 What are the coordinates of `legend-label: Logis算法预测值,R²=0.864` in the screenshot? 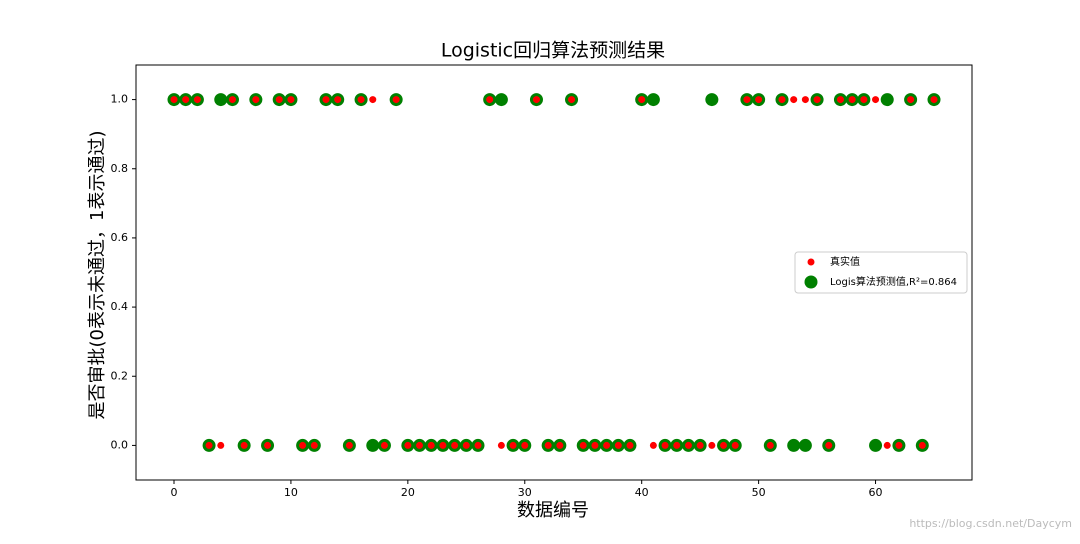 It's located at (893, 281).